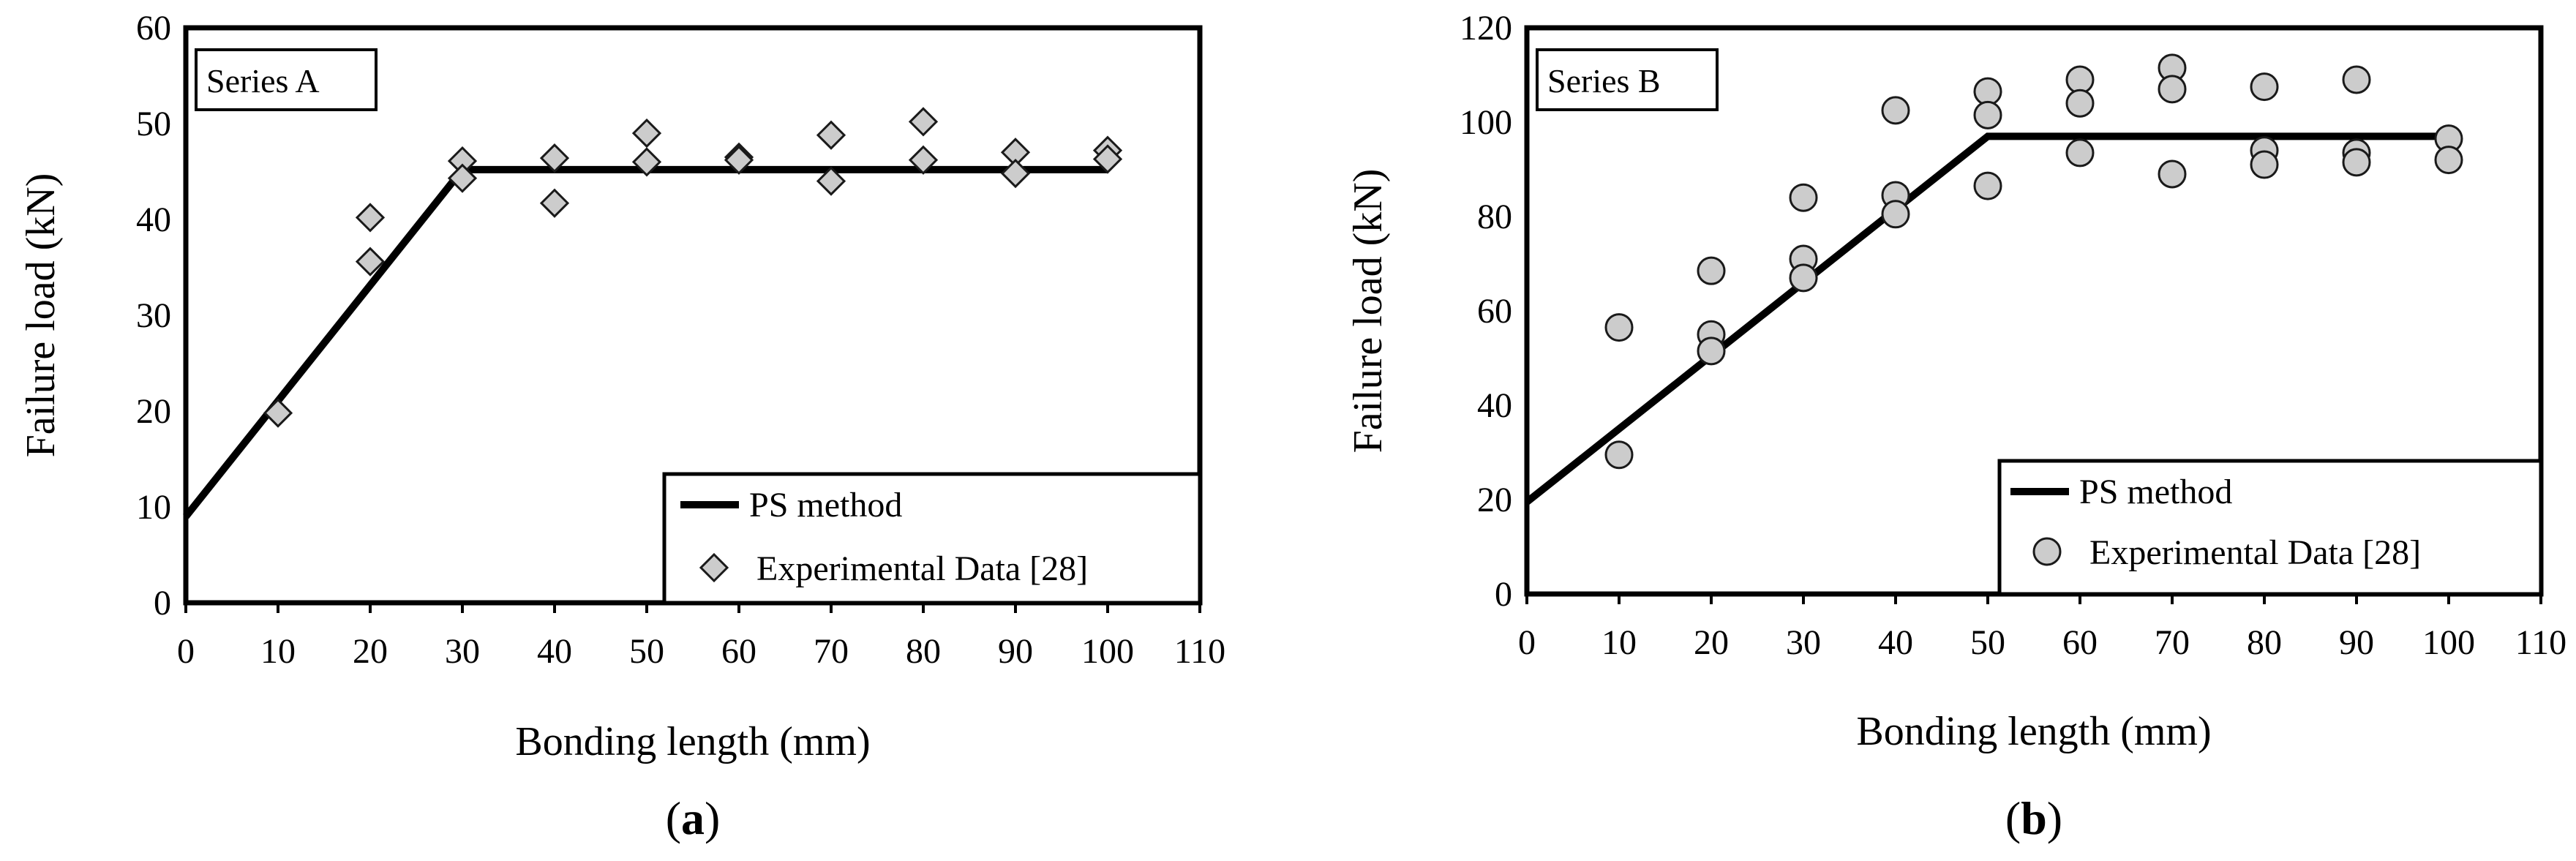 This screenshot has height=861, width=2576. What do you see at coordinates (693, 267) in the screenshot?
I see `experimental-points-a` at bounding box center [693, 267].